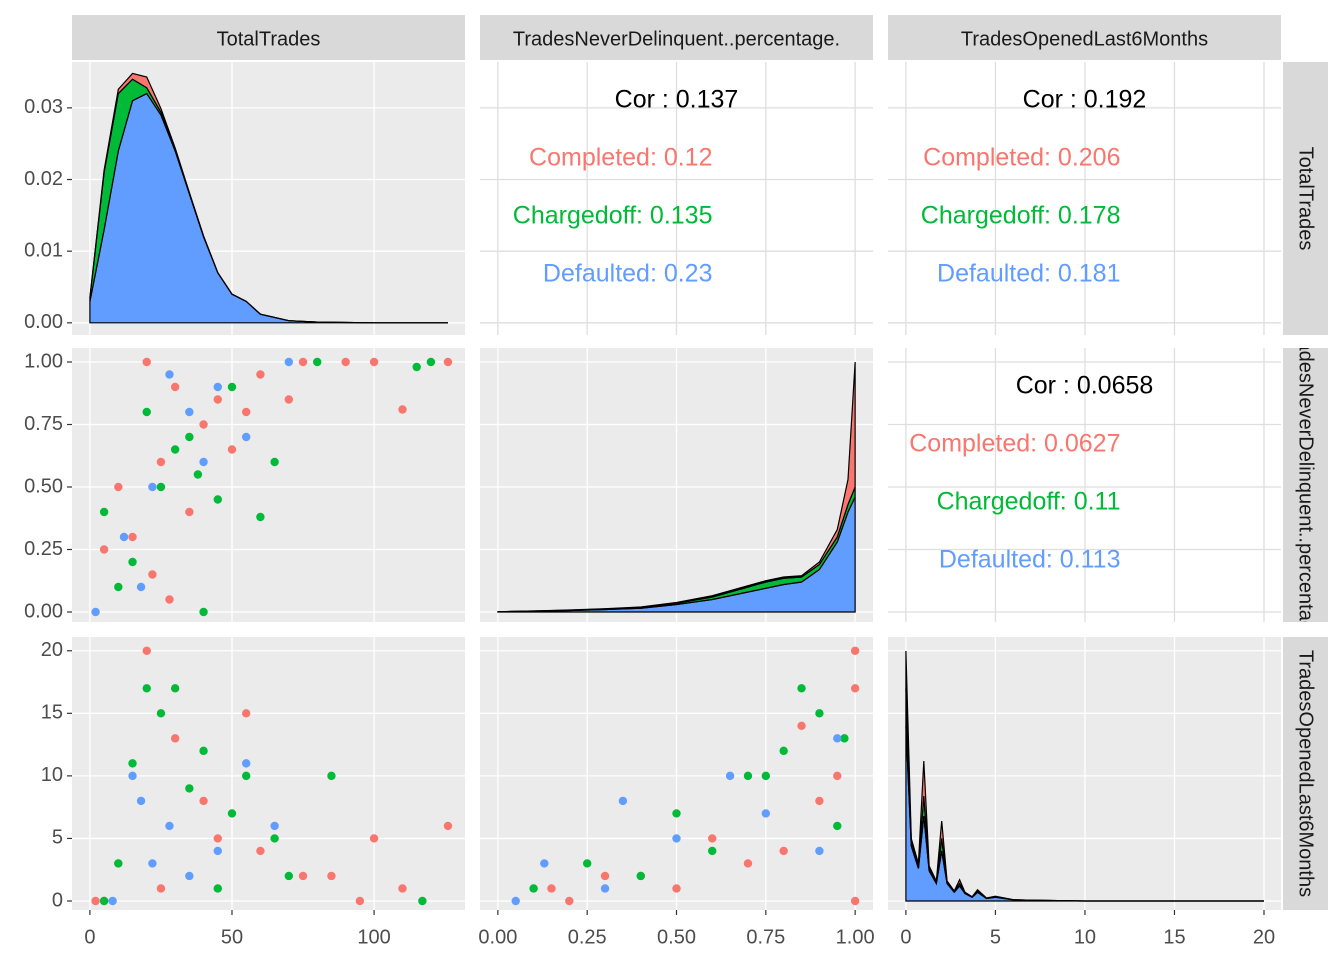 The height and width of the screenshot is (960, 1344). I want to click on x-tick-label: 0.75, so click(765, 937).